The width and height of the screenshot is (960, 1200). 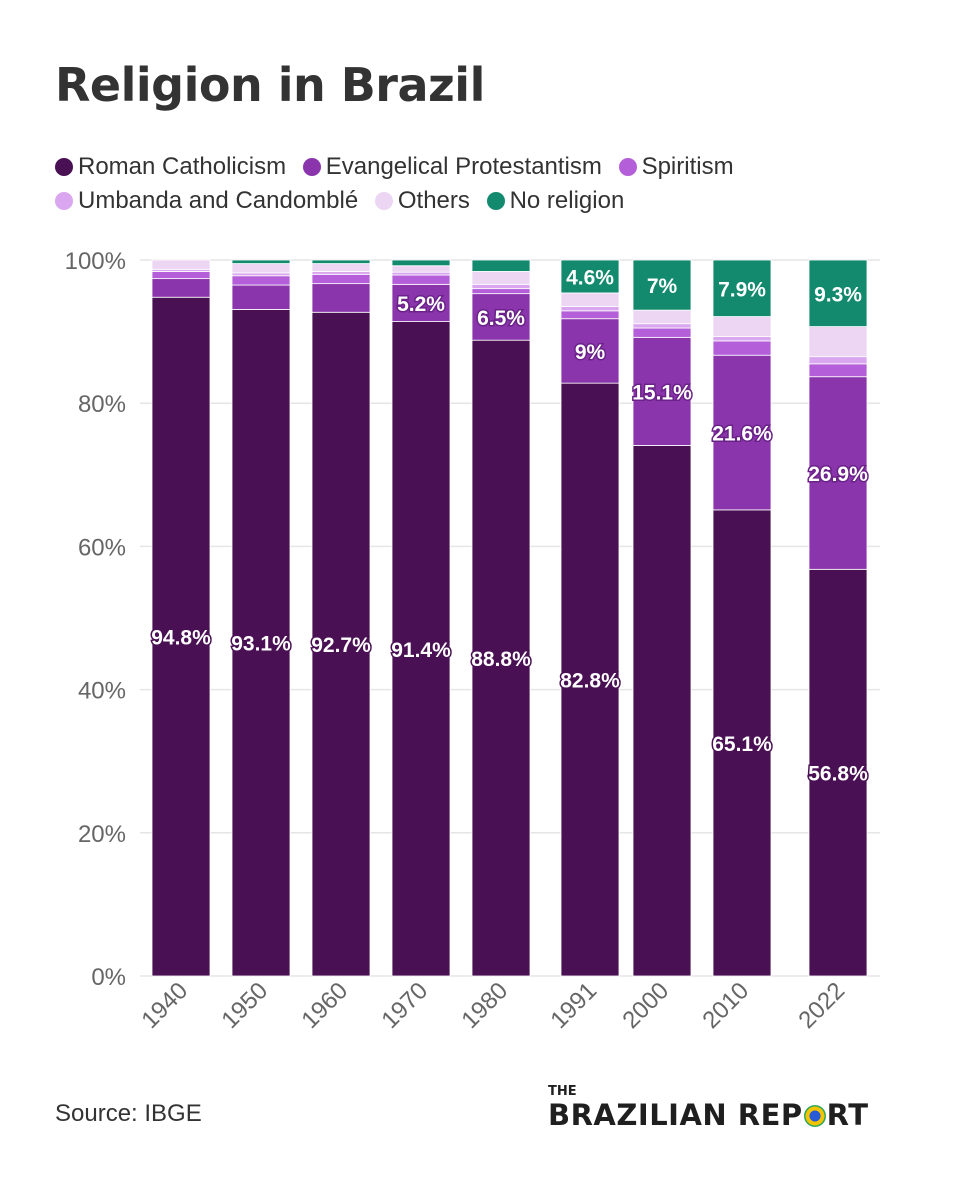 I want to click on x-tick-label: 2010, so click(x=725, y=1005).